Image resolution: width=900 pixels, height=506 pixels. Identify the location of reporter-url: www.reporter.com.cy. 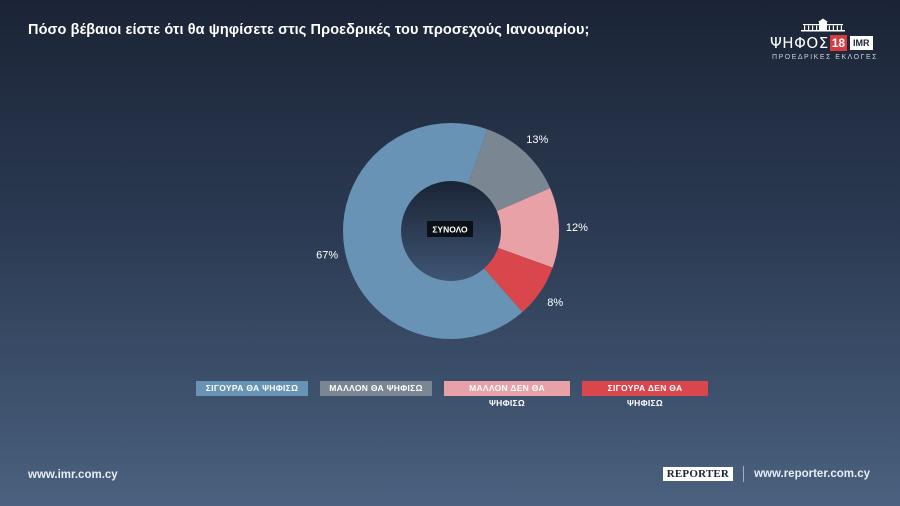
(812, 474).